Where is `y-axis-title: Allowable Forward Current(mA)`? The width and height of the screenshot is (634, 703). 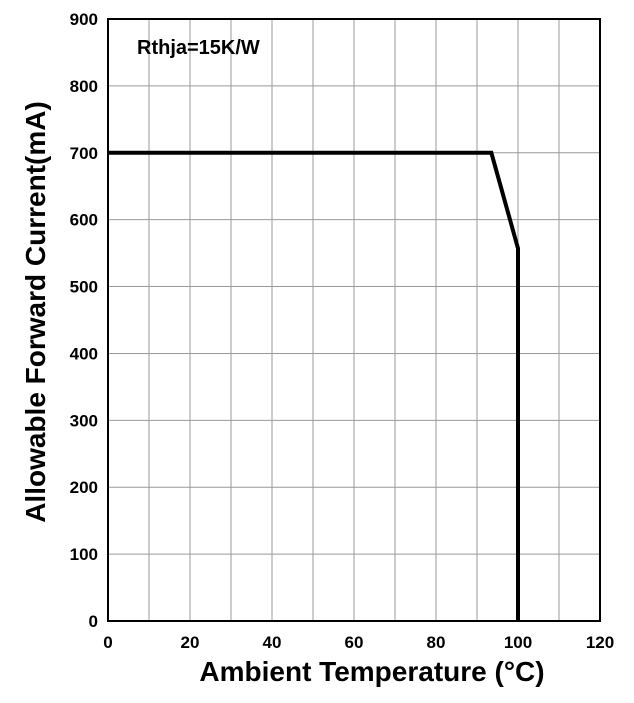 y-axis-title: Allowable Forward Current(mA) is located at coordinates (35, 312).